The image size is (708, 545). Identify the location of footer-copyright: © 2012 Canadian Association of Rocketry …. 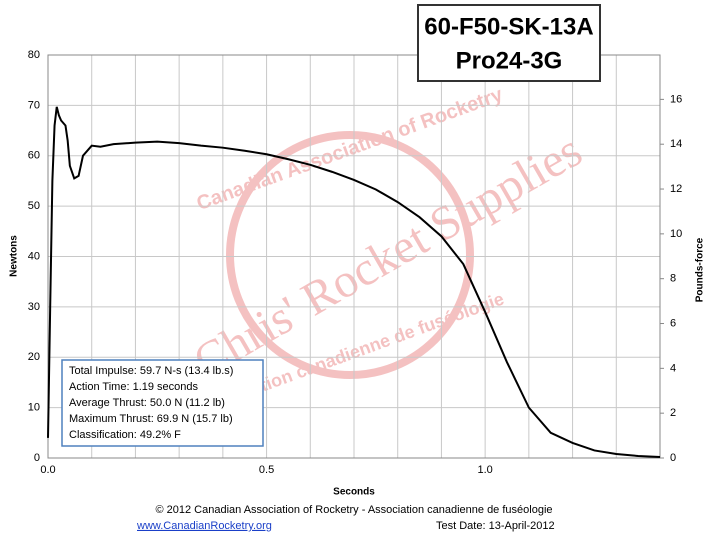
(353, 510).